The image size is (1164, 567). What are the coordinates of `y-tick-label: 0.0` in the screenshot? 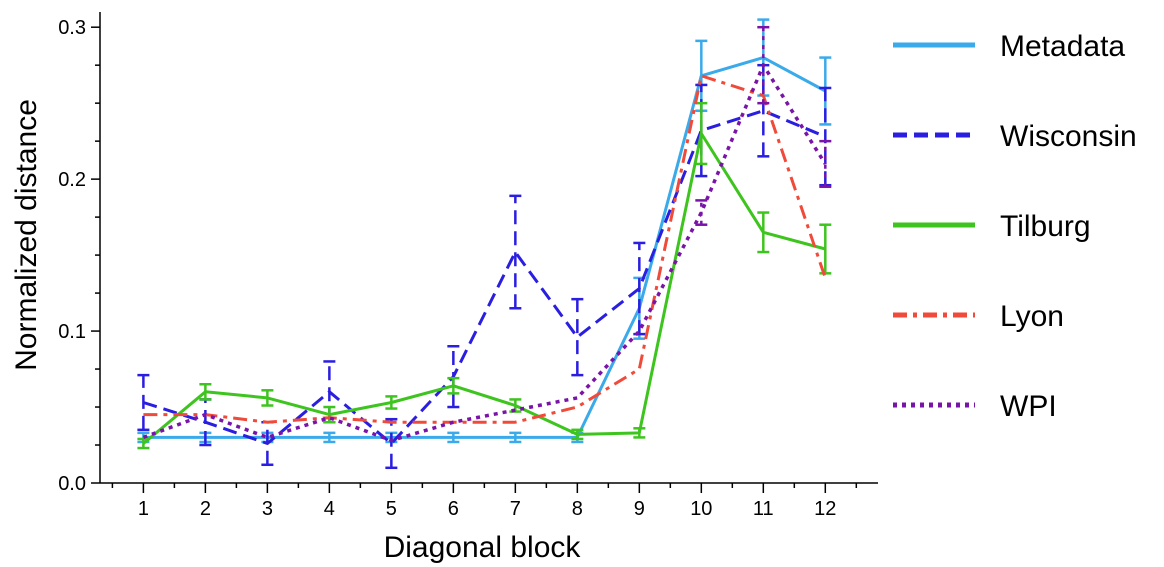 It's located at (72, 484).